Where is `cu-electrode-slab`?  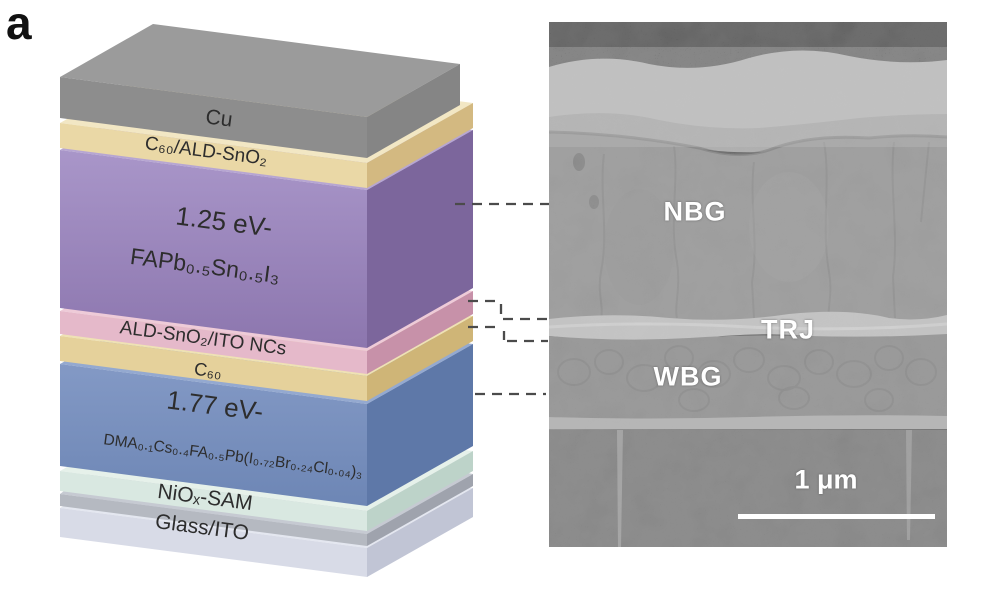
cu-electrode-slab is located at coordinates (260, 91).